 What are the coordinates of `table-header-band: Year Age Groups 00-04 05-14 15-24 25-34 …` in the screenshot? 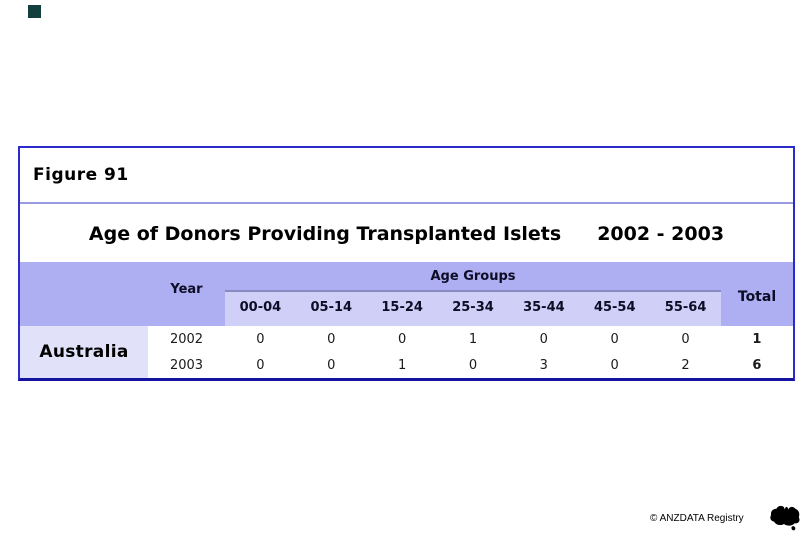 It's located at (406, 294).